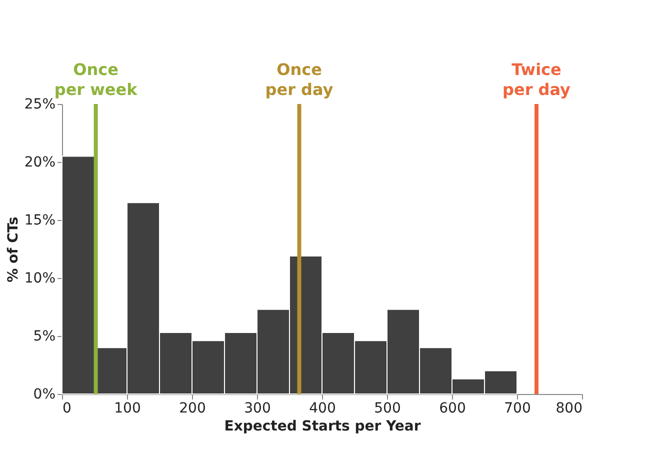  Describe the element at coordinates (40, 278) in the screenshot. I see `y-tick-label: 10%` at that location.